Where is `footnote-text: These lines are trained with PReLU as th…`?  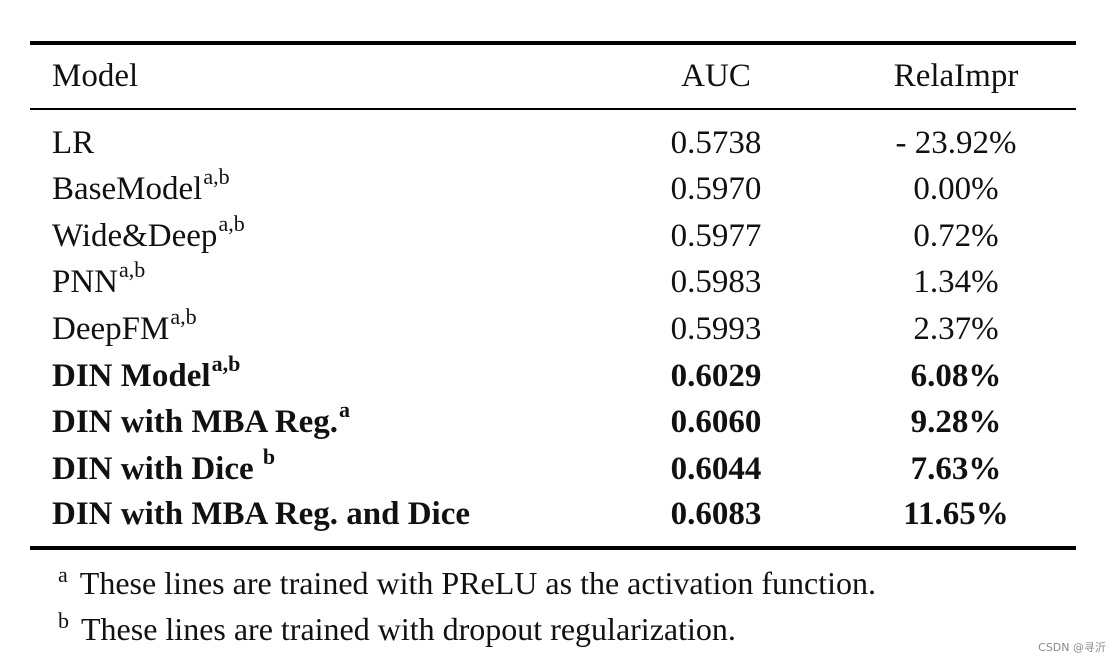 footnote-text: These lines are trained with PReLU as th… is located at coordinates (477, 583).